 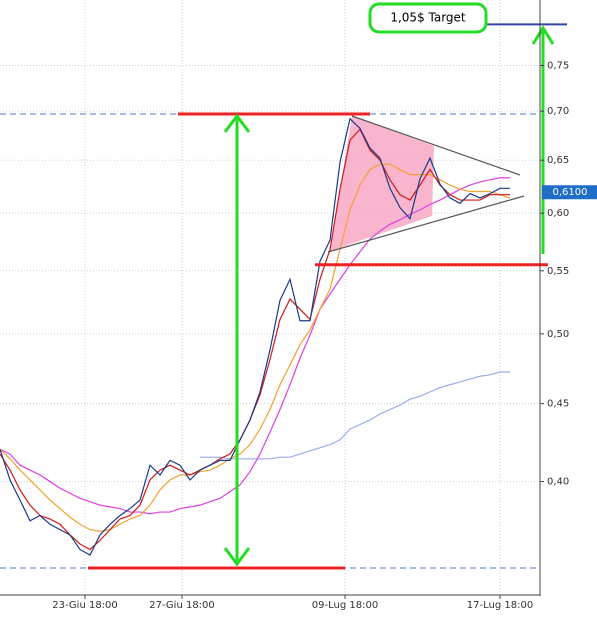 What do you see at coordinates (558, 271) in the screenshot?
I see `y-tick-label: 0,55` at bounding box center [558, 271].